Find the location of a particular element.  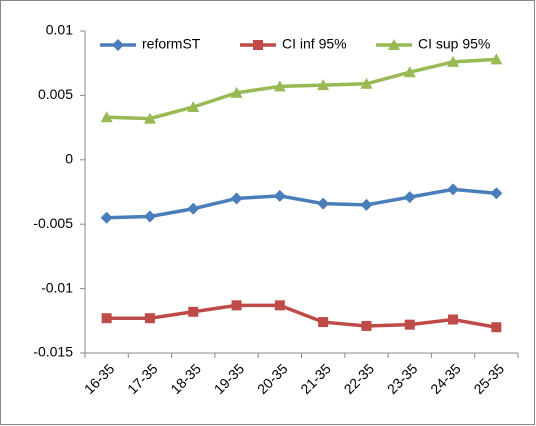

legend-label: CI inf 95% is located at coordinates (314, 44).